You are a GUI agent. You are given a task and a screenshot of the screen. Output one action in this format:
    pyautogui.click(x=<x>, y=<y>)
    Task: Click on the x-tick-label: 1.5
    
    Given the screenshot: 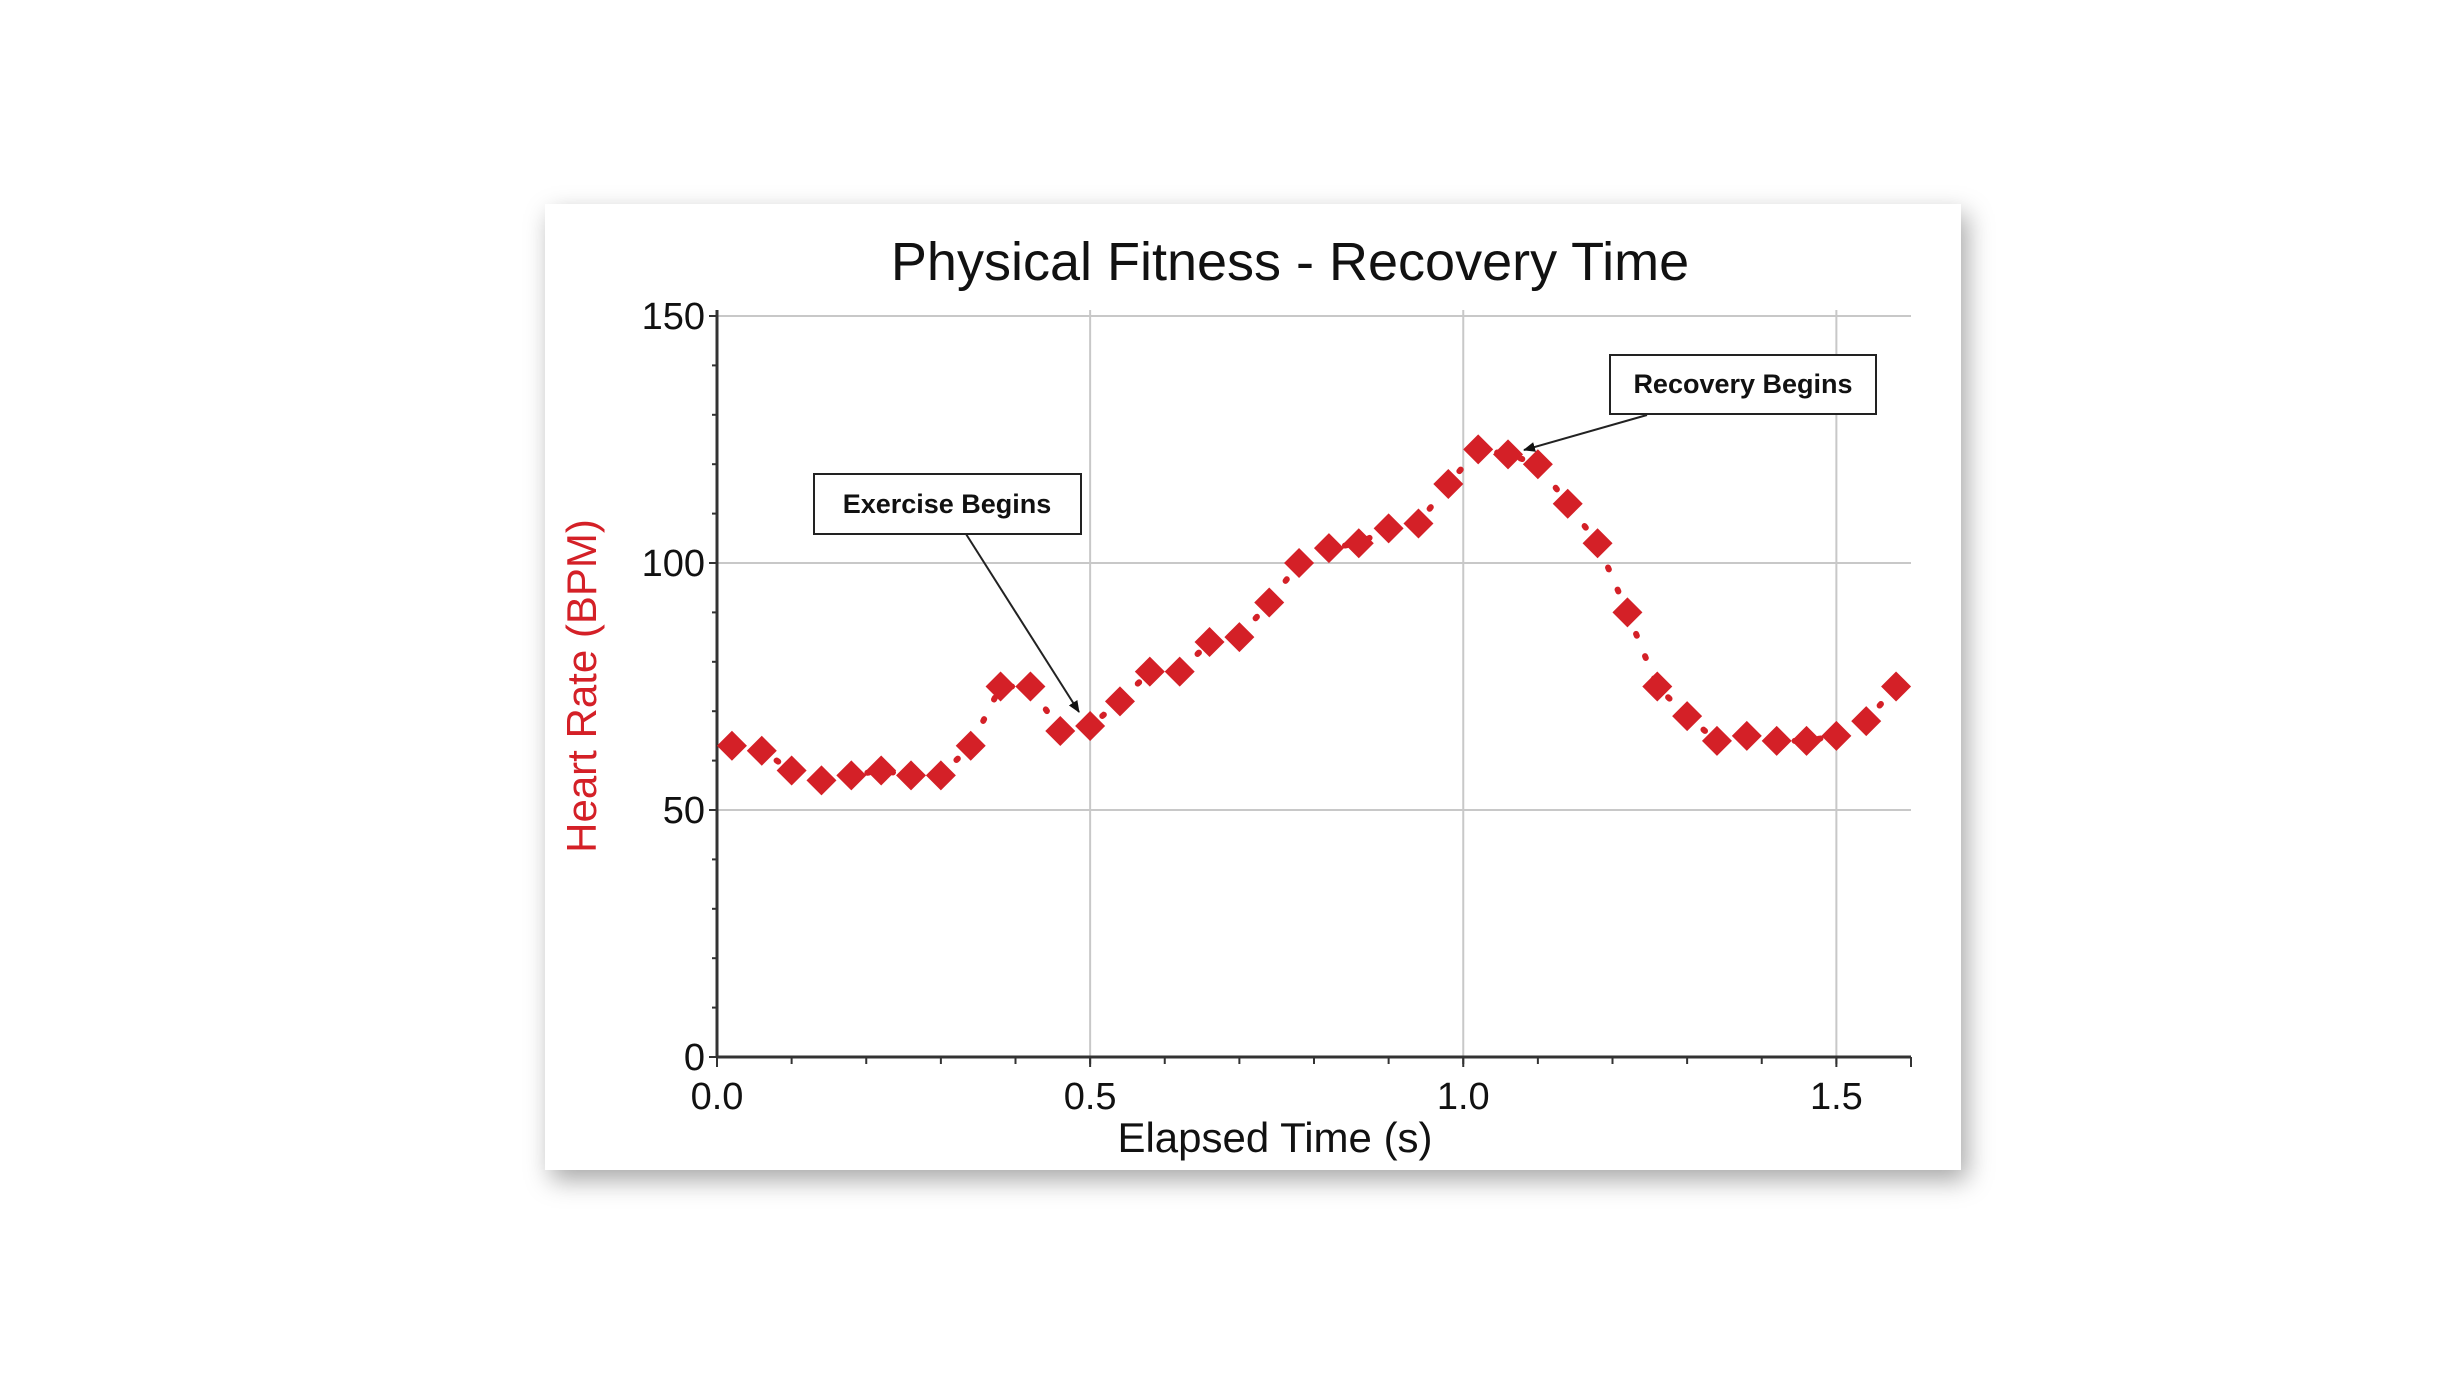 What is the action you would take?
    pyautogui.click(x=1836, y=1097)
    